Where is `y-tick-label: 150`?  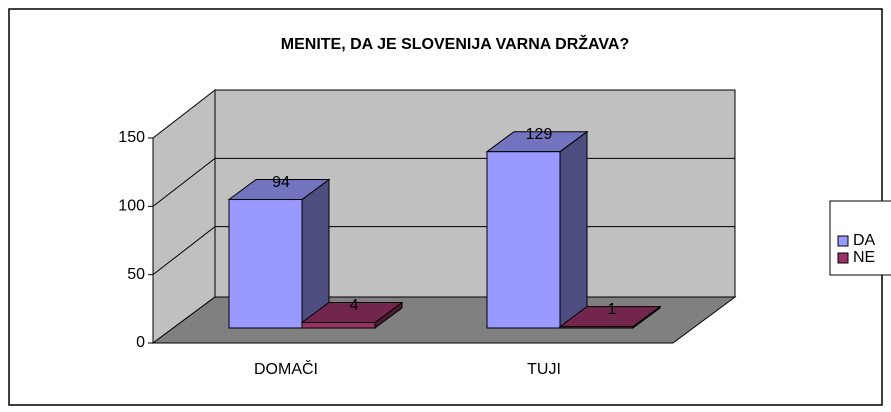
y-tick-label: 150 is located at coordinates (131, 137).